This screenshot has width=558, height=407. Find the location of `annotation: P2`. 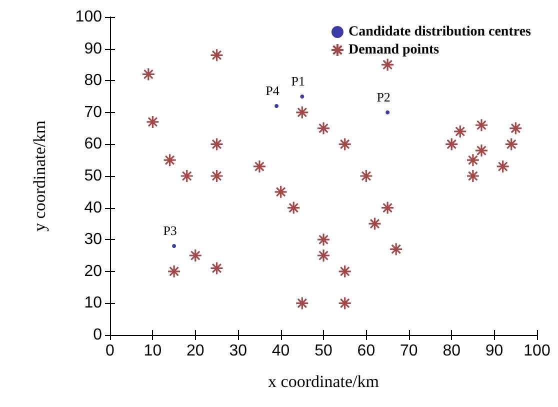

annotation: P2 is located at coordinates (383, 96).